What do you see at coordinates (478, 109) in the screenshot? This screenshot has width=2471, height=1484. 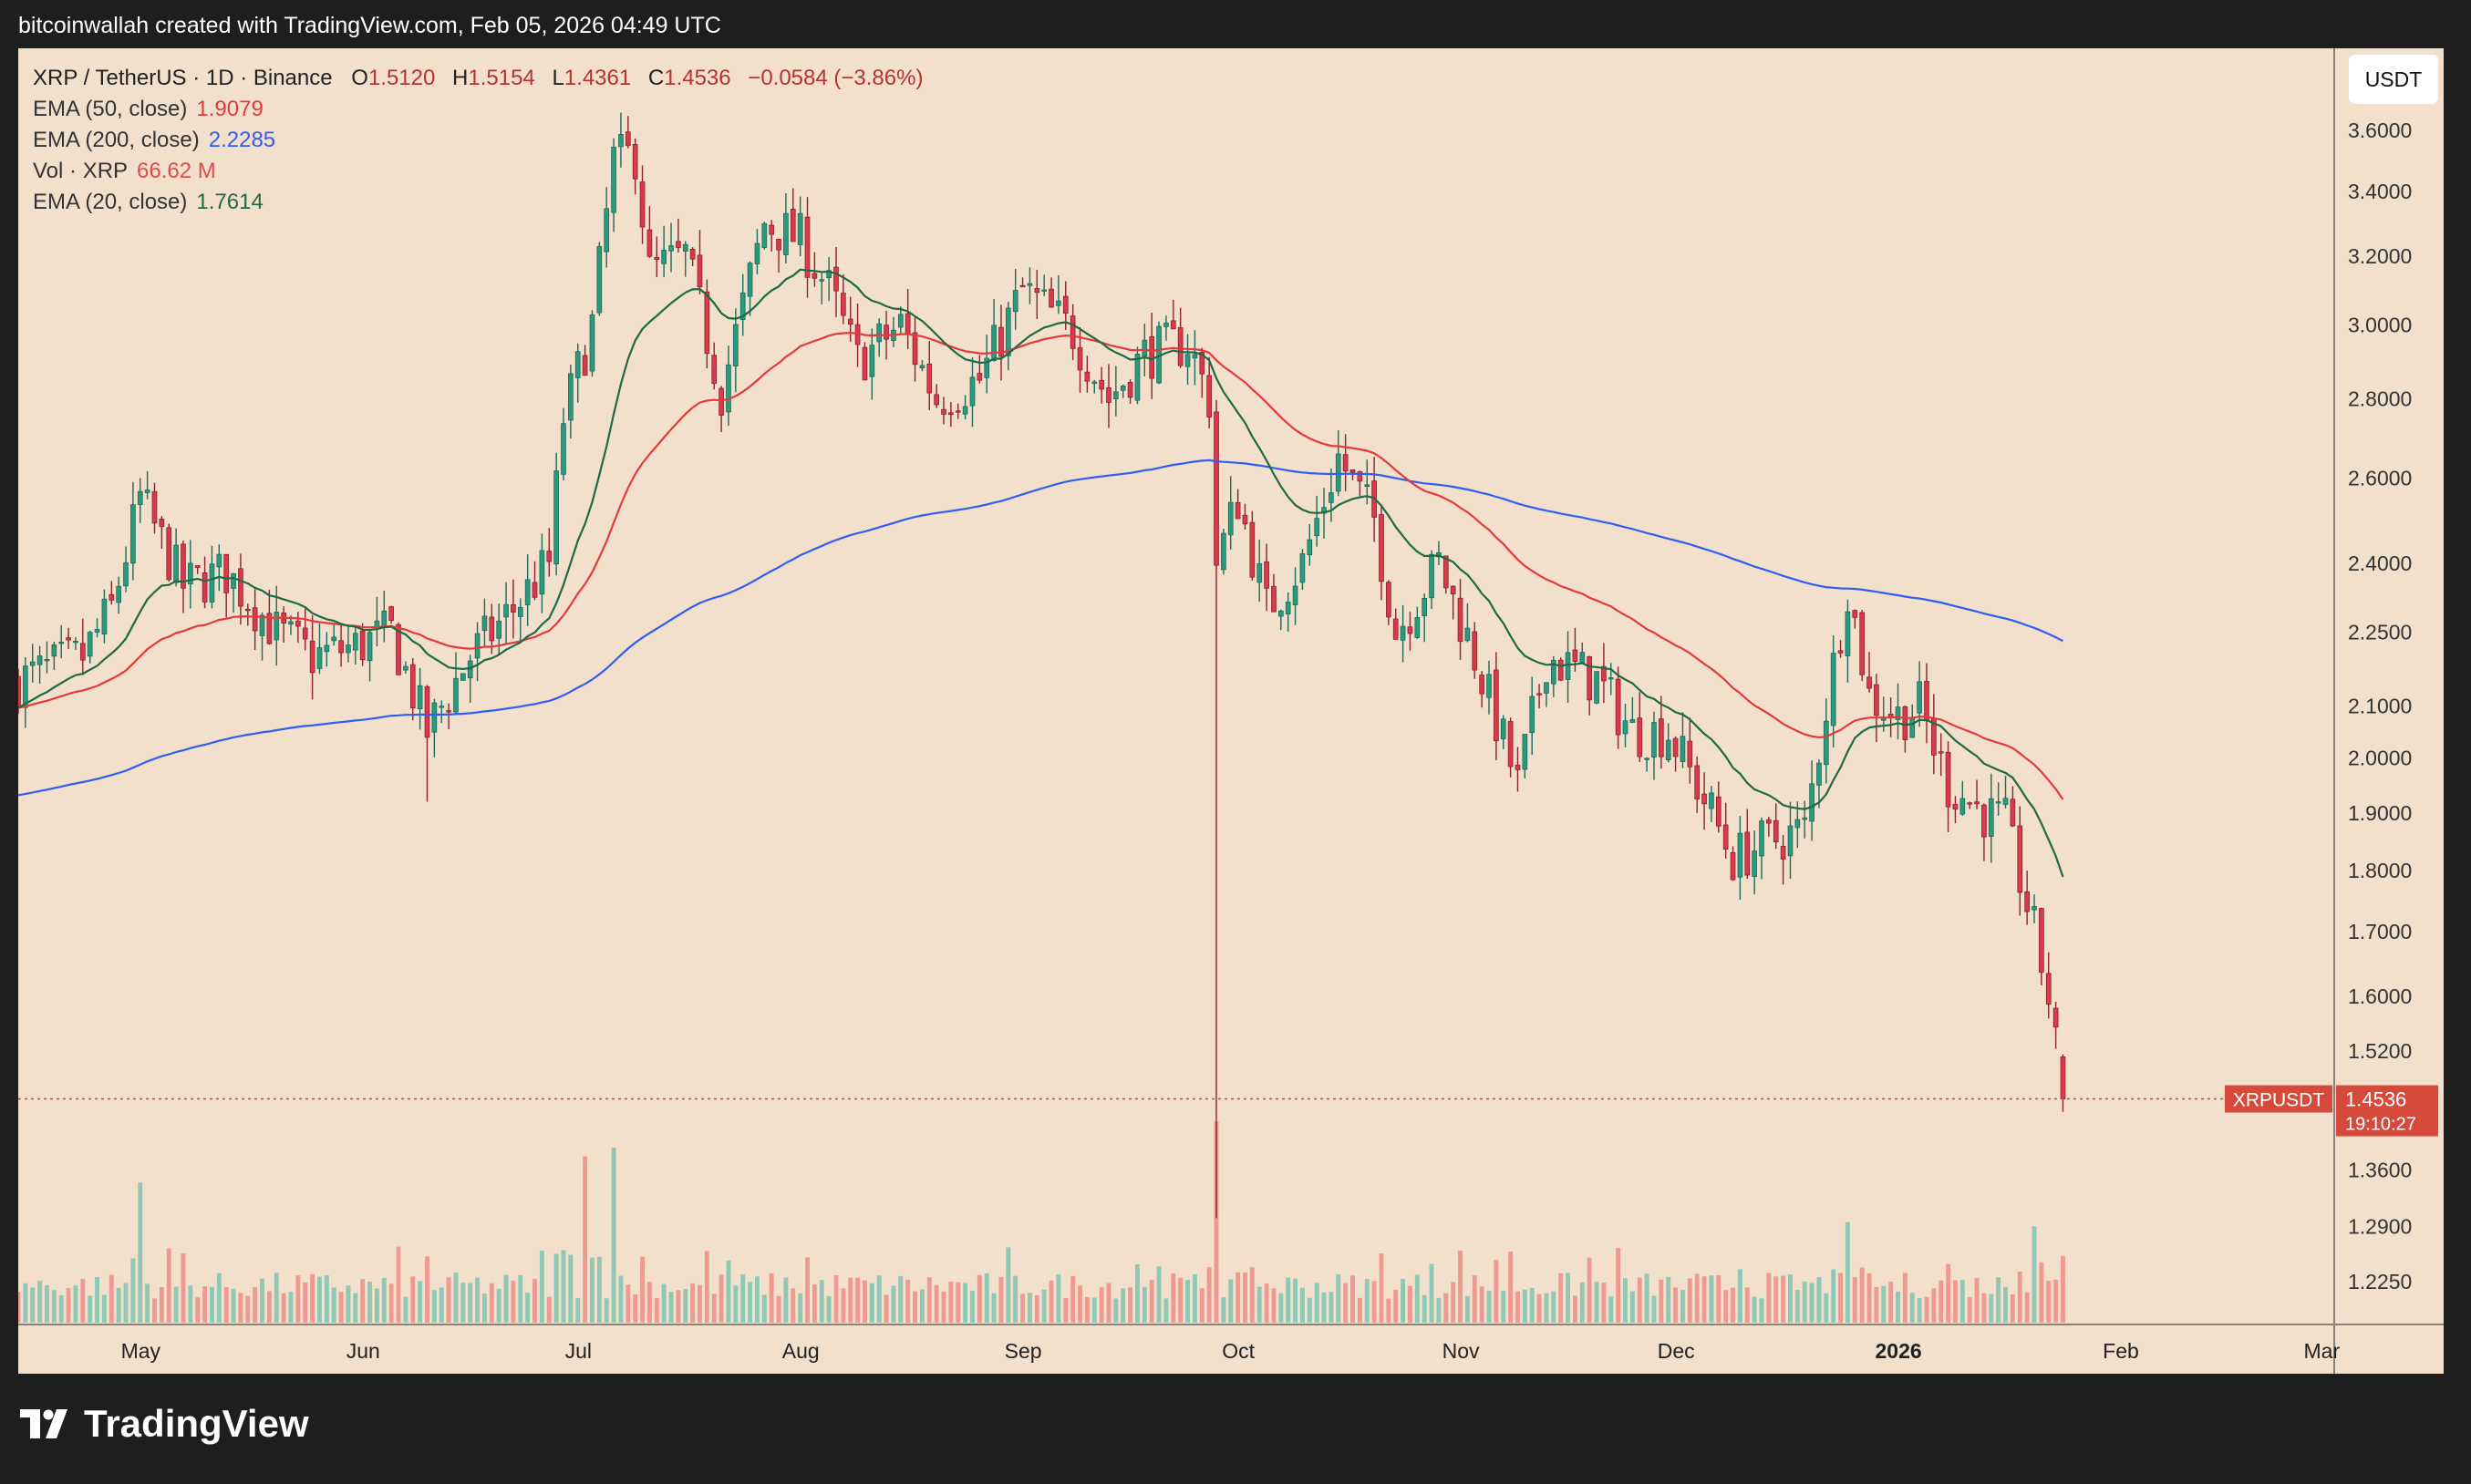 I see `legend-ema50: EMA (50, close) 1.9079` at bounding box center [478, 109].